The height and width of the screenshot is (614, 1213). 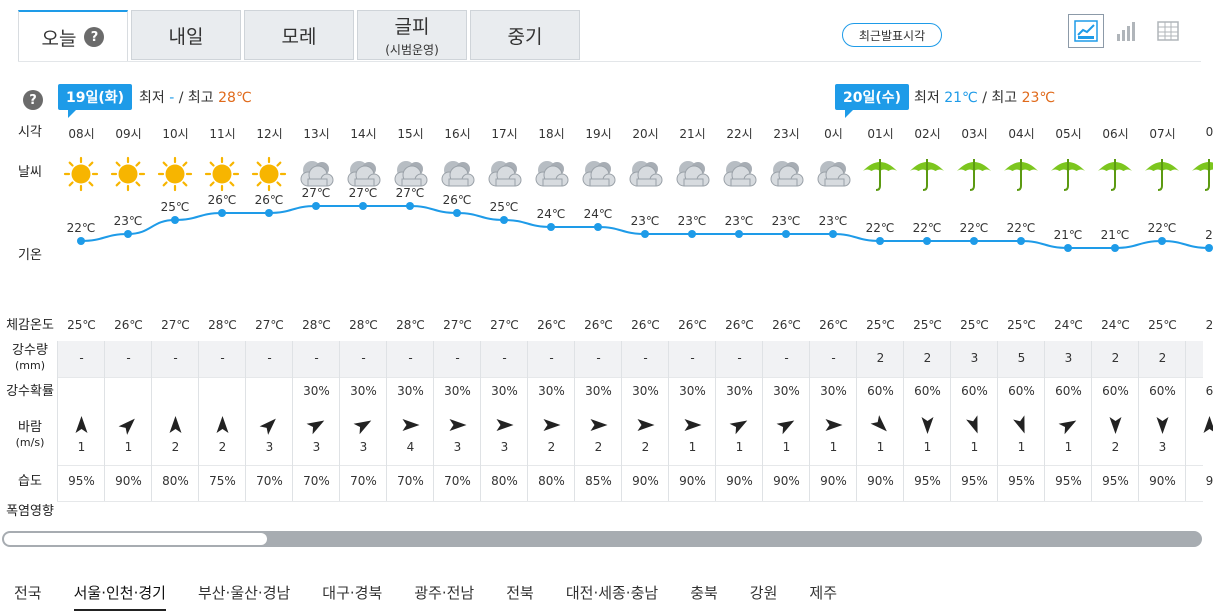 I want to click on row-label-rain-prob: 강수확률, so click(x=30, y=391).